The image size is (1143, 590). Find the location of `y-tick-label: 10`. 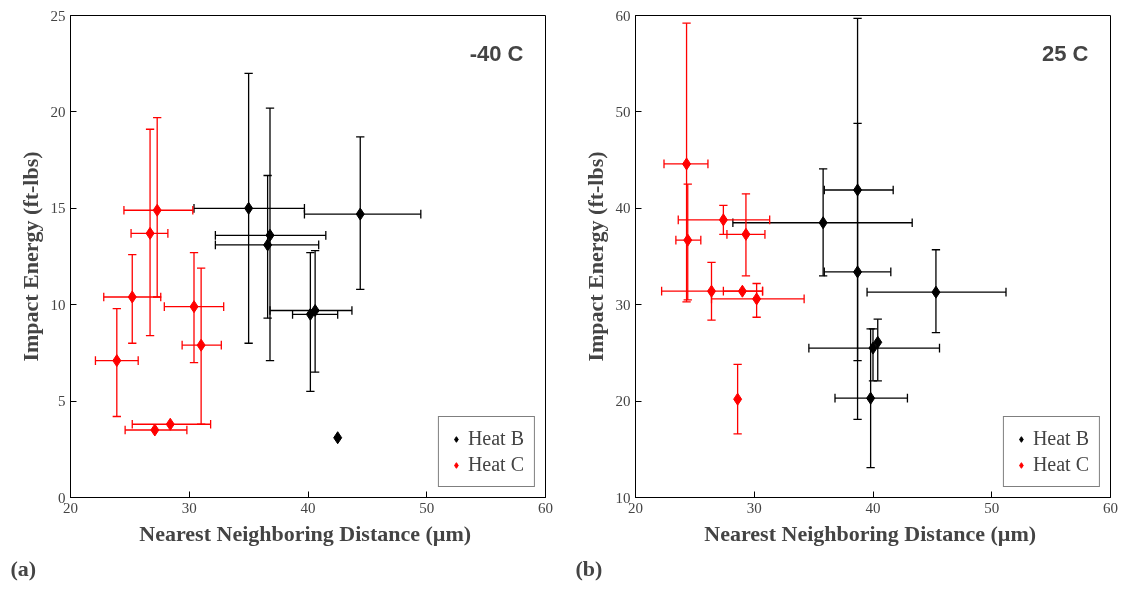

y-tick-label: 10 is located at coordinates (58, 304).